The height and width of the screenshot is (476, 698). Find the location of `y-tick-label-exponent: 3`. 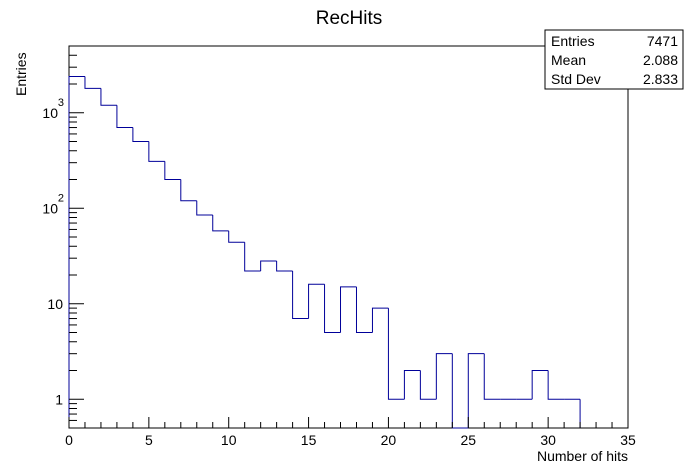

y-tick-label-exponent: 3 is located at coordinates (61, 103).